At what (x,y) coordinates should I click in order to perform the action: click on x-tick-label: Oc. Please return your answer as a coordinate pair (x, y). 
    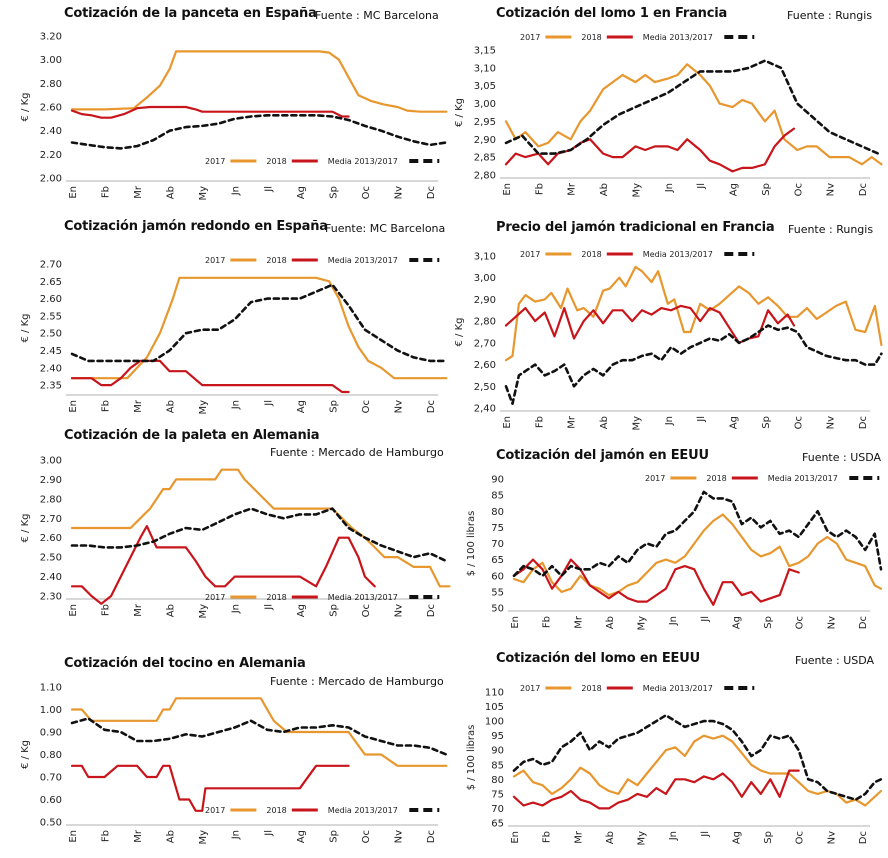
    Looking at the image, I should click on (366, 610).